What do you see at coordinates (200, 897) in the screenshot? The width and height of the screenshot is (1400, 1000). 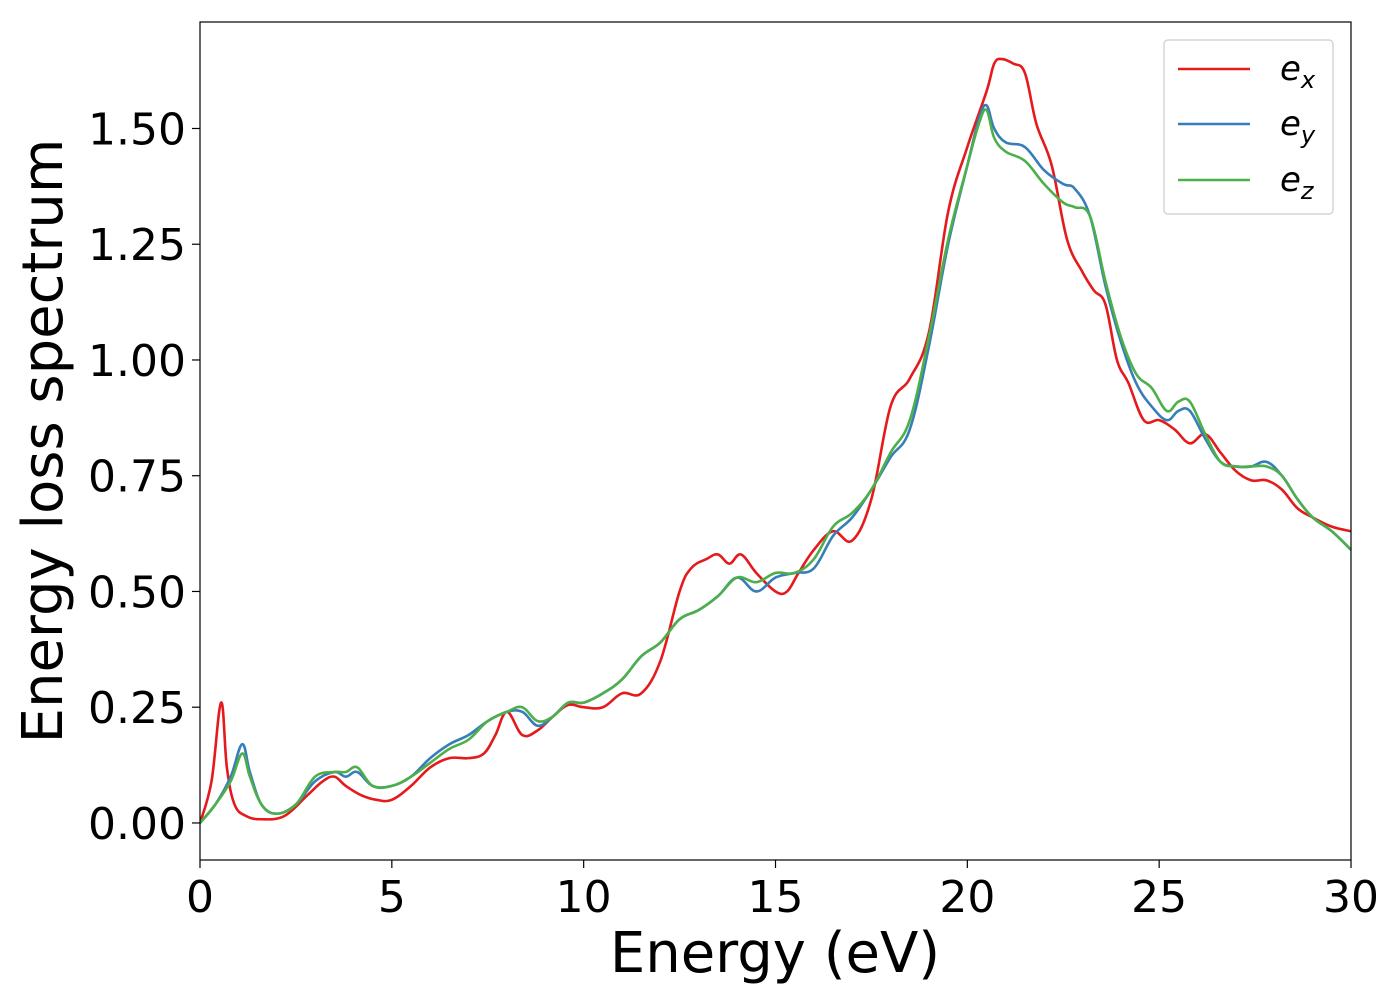 I see `x-tick-label: 0` at bounding box center [200, 897].